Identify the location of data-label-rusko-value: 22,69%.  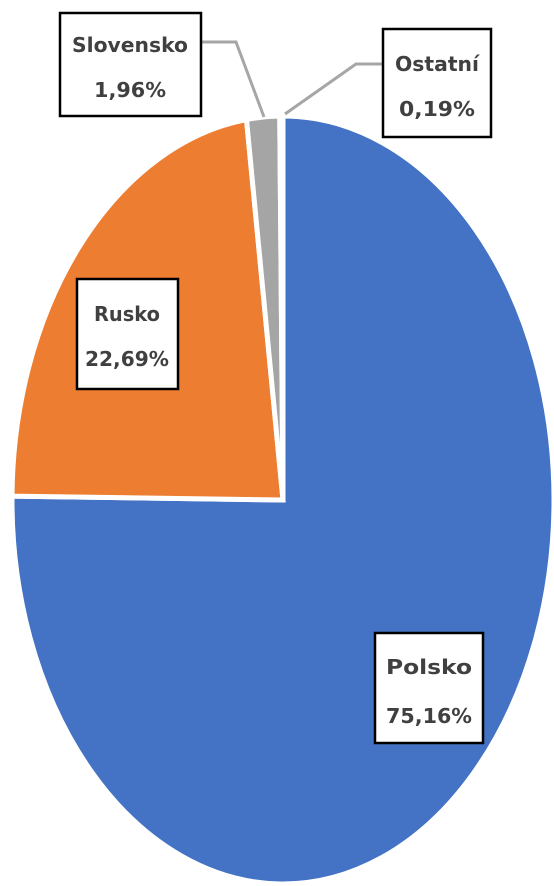
(127, 359).